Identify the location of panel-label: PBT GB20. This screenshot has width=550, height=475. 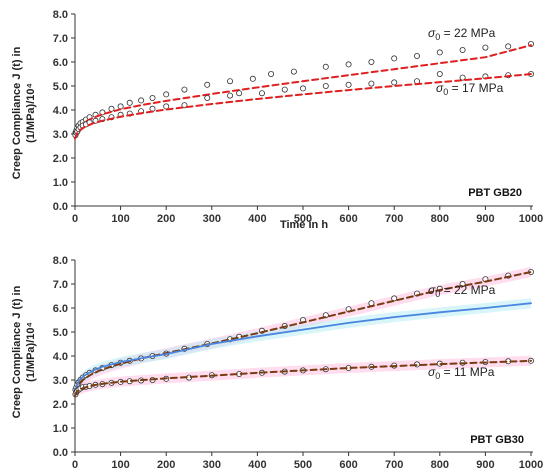
(495, 193).